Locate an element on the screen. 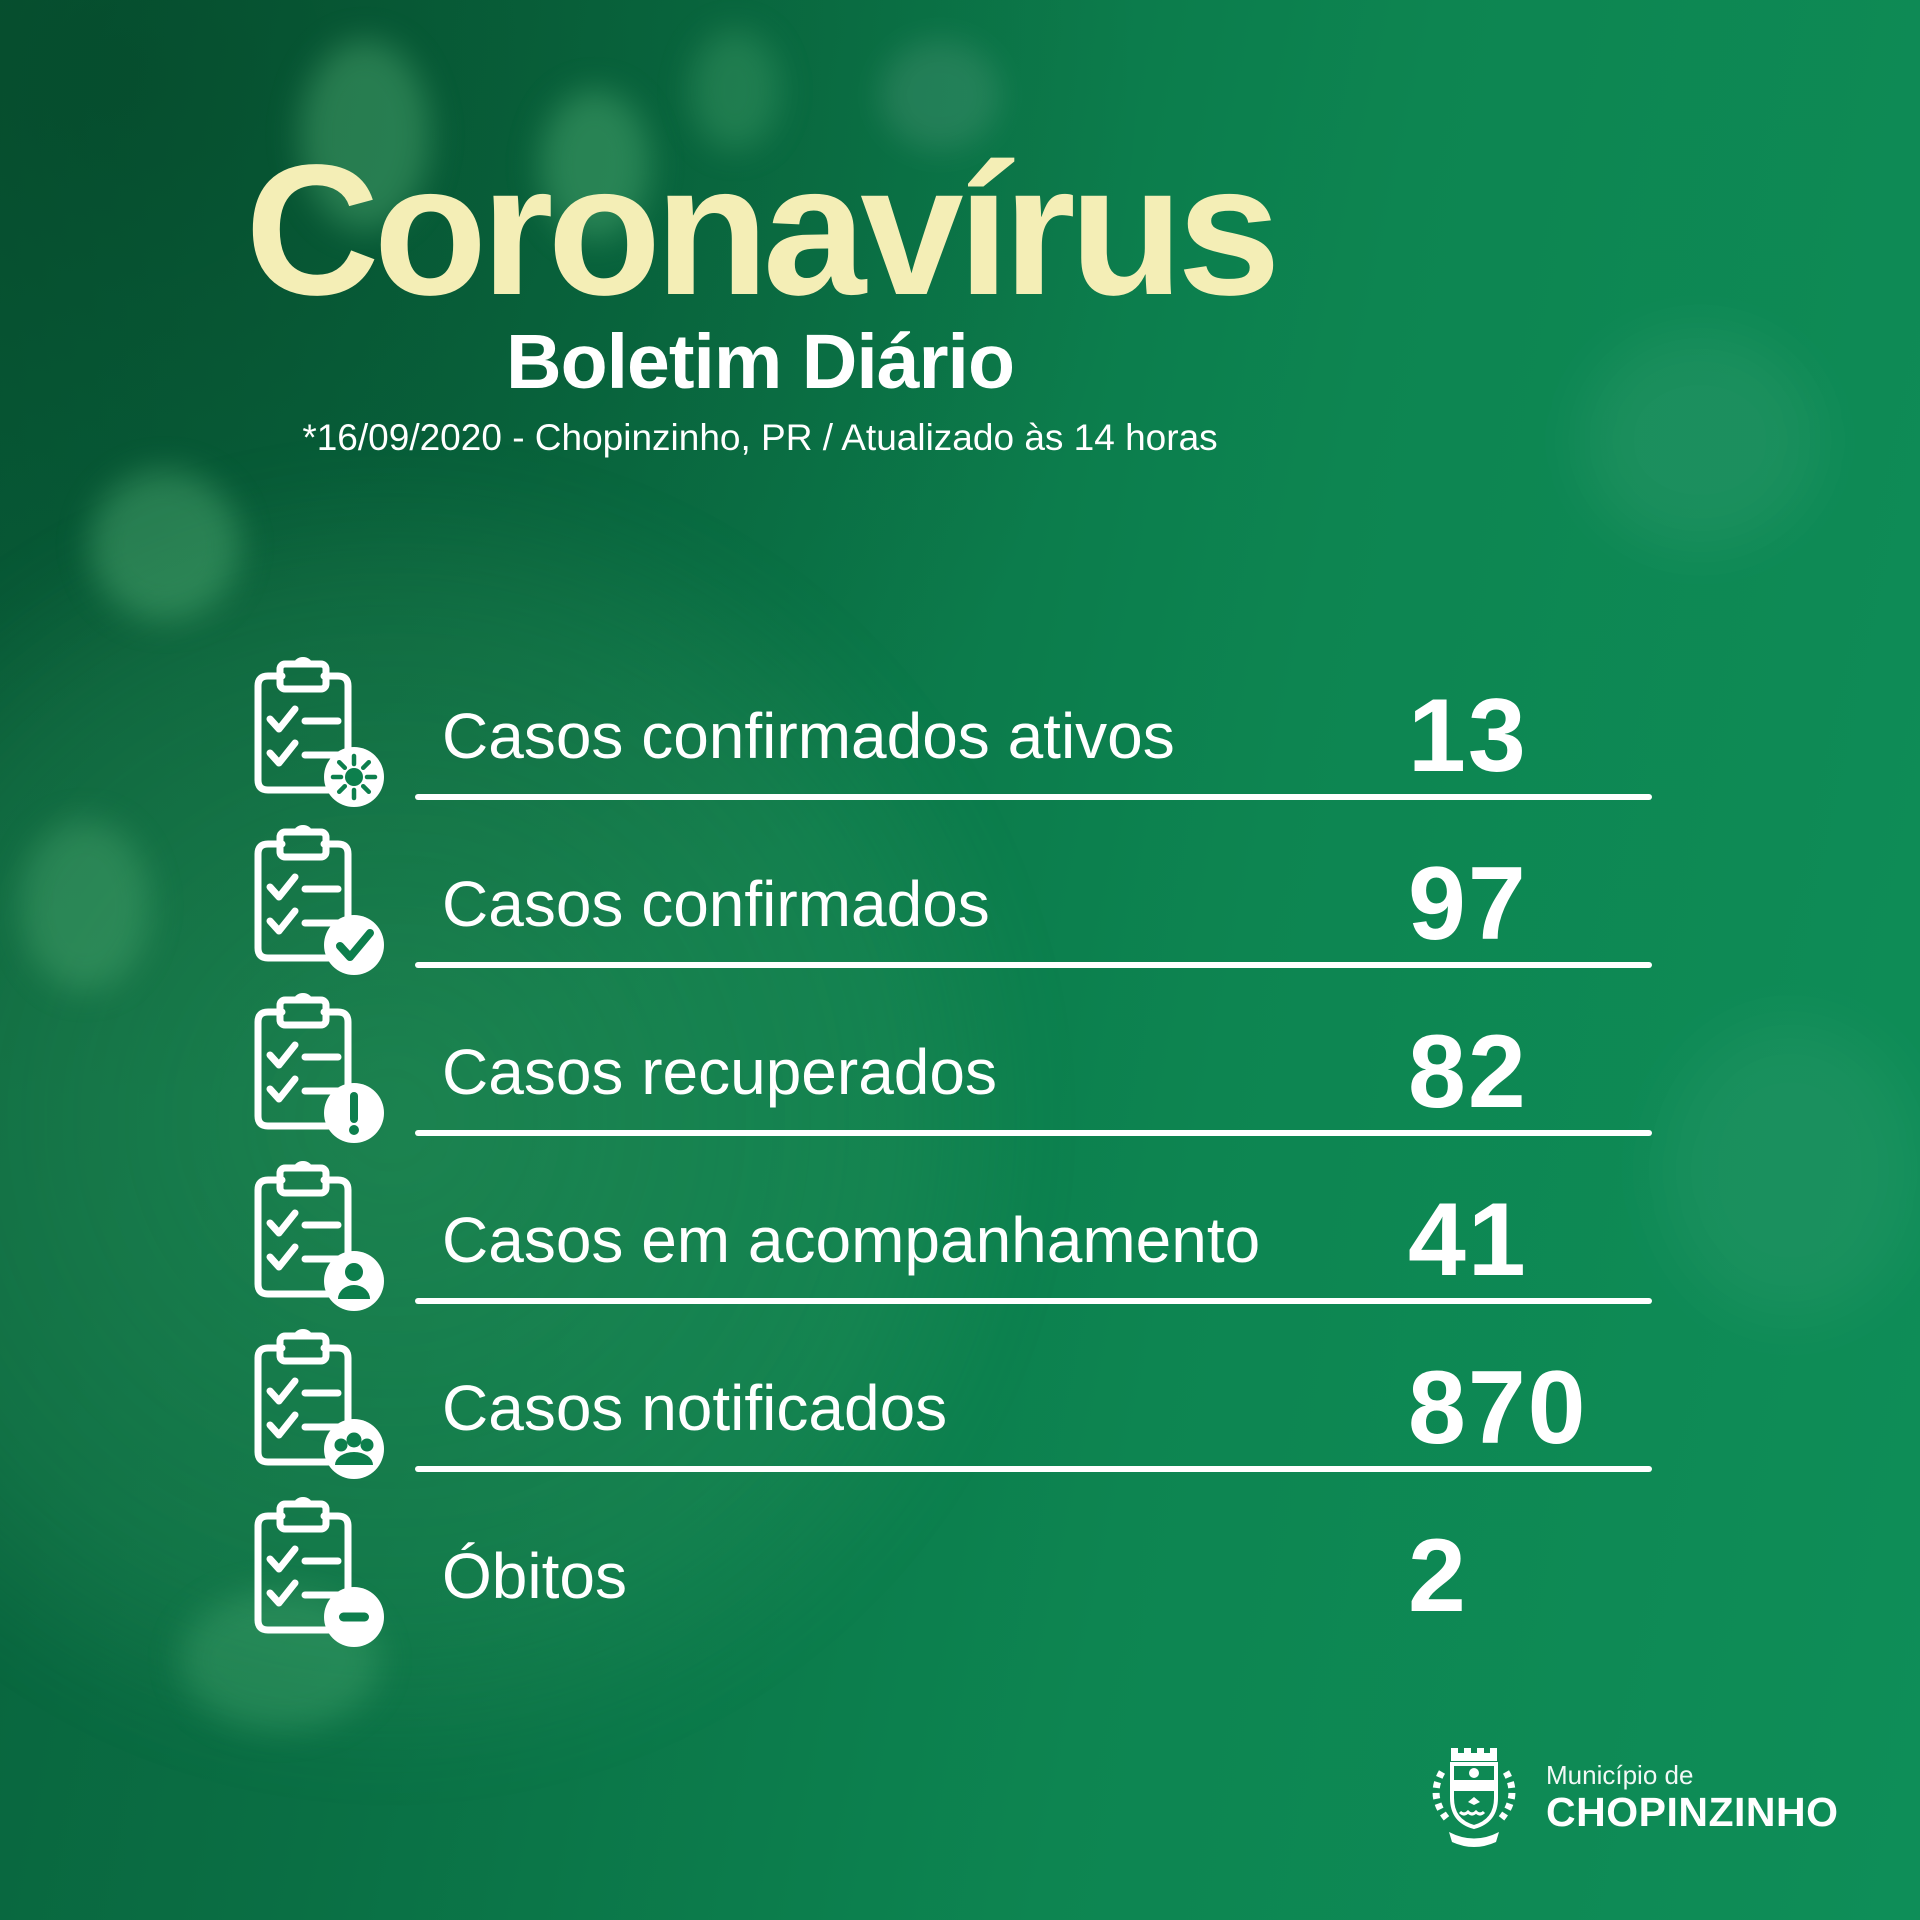 The image size is (1920, 1920). stat-label: Casos recuperados is located at coordinates (719, 1072).